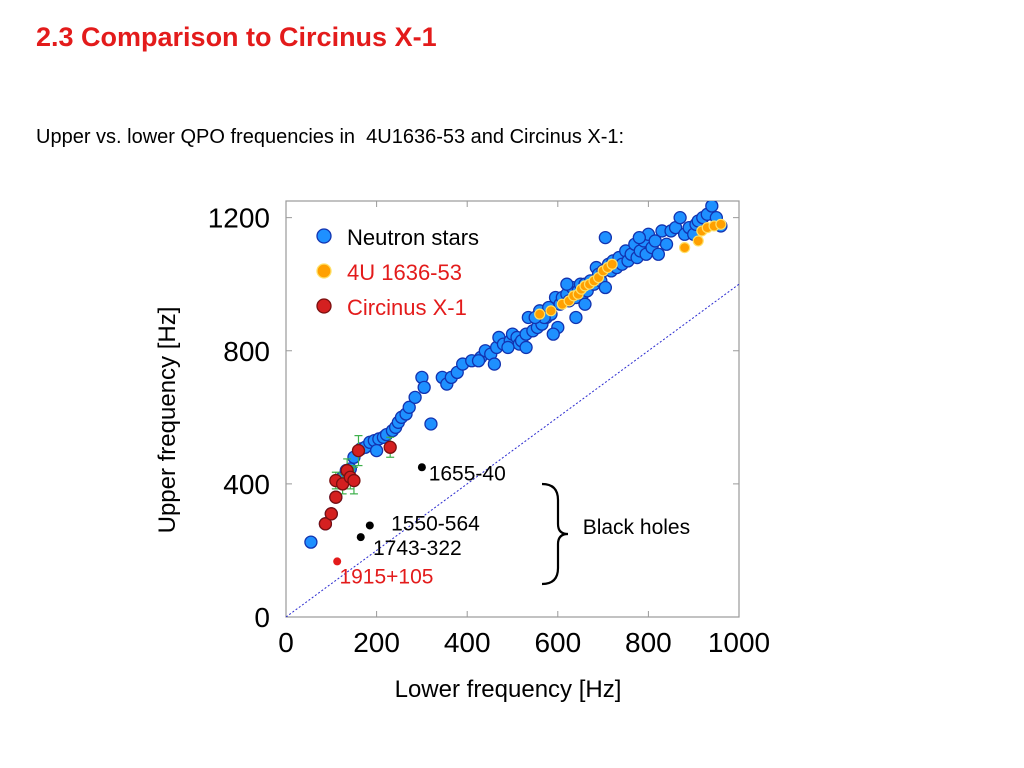  What do you see at coordinates (246, 351) in the screenshot?
I see `y-tick-label: 800` at bounding box center [246, 351].